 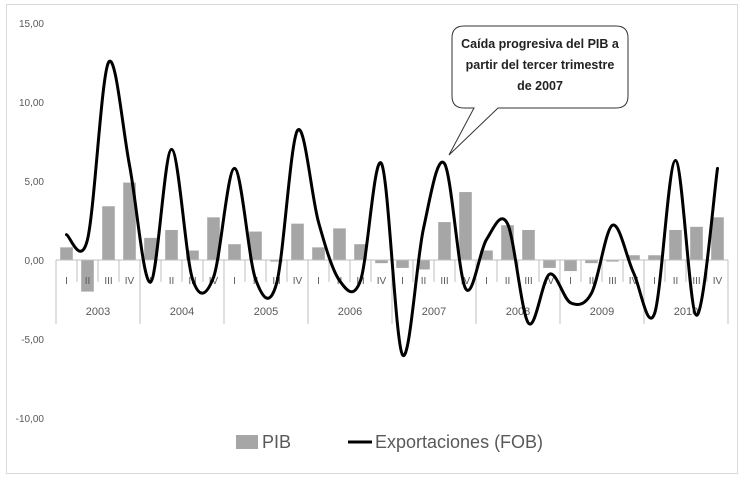 I want to click on legend-label-exportaciones: Exportaciones (FOB), so click(x=459, y=442).